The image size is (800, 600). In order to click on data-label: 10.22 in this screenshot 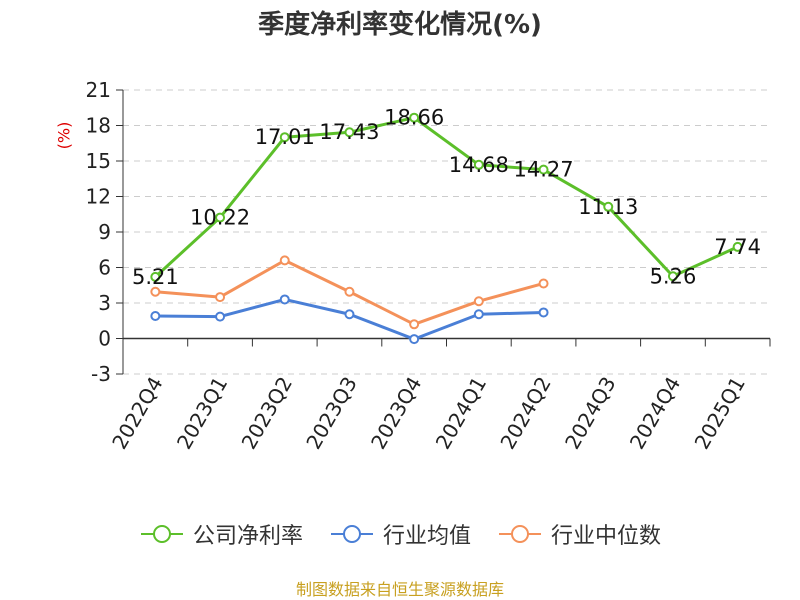, I will do `click(220, 218)`.